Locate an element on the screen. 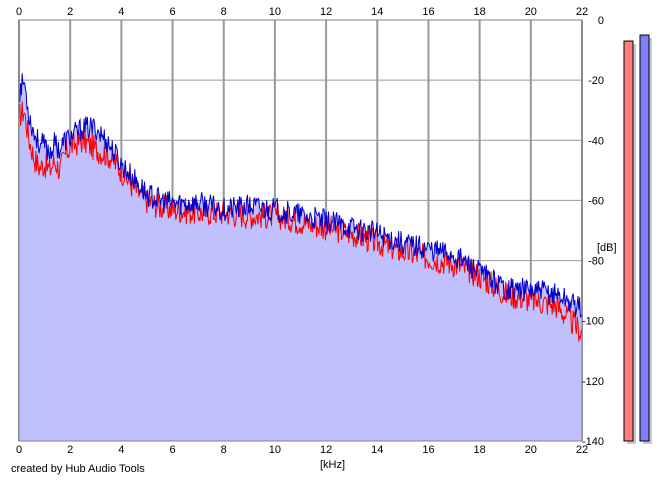 This screenshot has height=481, width=664. x-tick-label-bottom: 8 is located at coordinates (224, 450).